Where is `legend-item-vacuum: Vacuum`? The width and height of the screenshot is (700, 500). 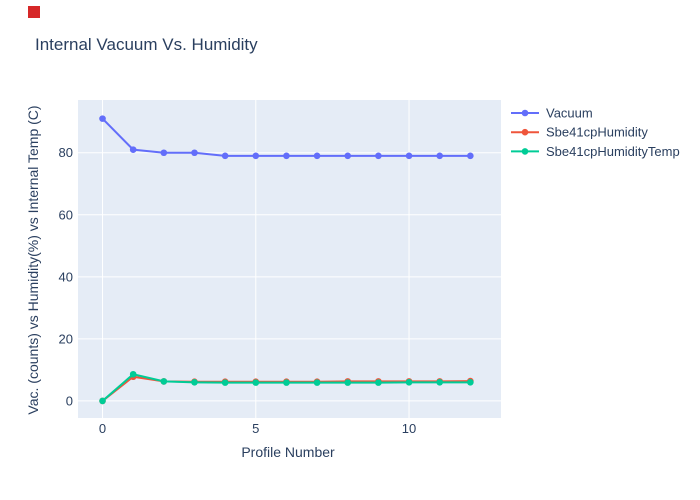
legend-item-vacuum: Vacuum is located at coordinates (552, 113).